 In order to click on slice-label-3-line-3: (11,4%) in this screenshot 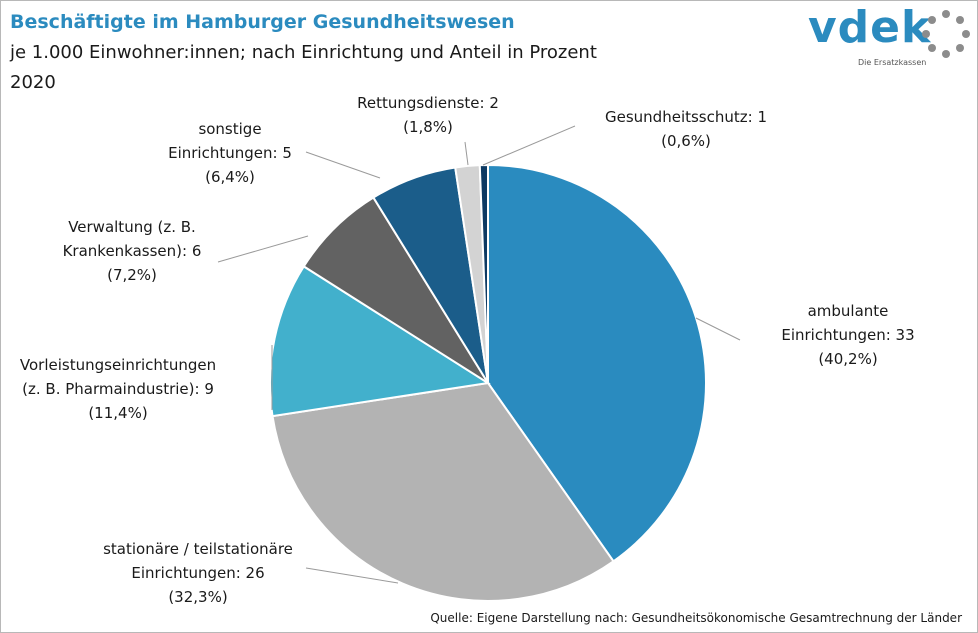, I will do `click(117, 413)`.